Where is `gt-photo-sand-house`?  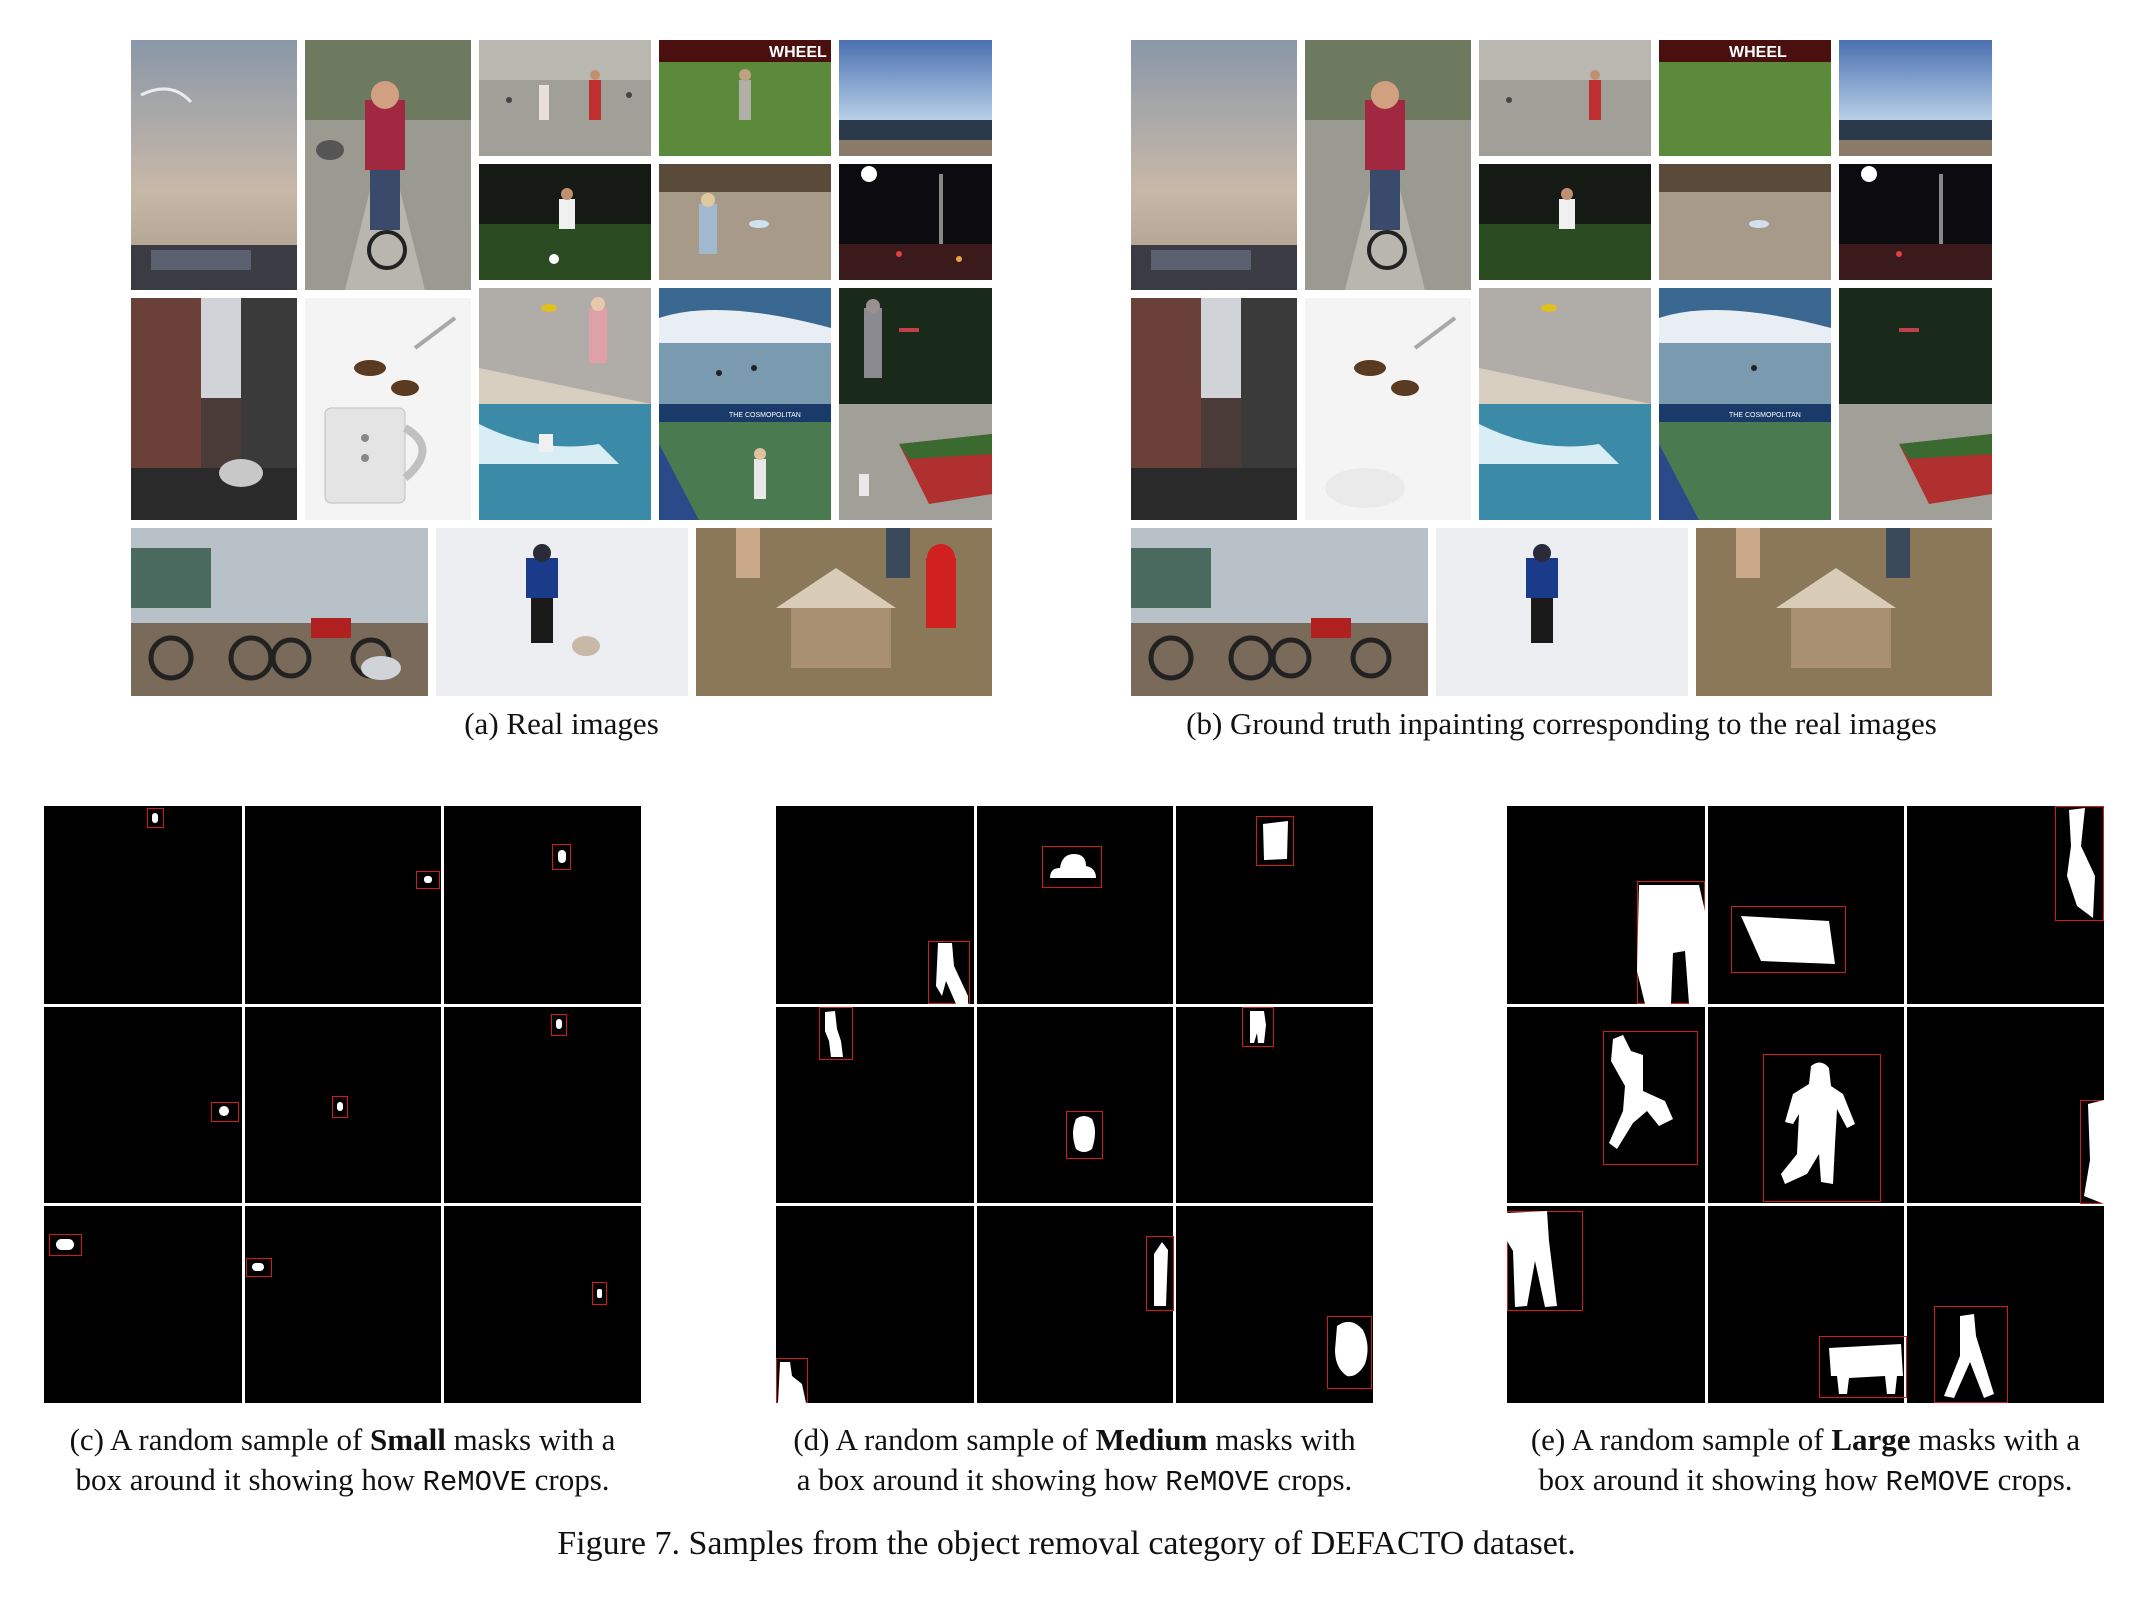
gt-photo-sand-house is located at coordinates (1844, 612).